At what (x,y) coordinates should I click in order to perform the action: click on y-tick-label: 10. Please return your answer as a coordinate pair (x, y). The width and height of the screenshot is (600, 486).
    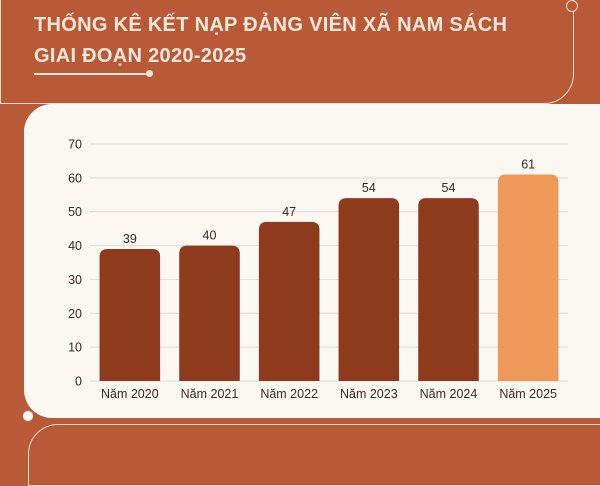
    Looking at the image, I should click on (75, 348).